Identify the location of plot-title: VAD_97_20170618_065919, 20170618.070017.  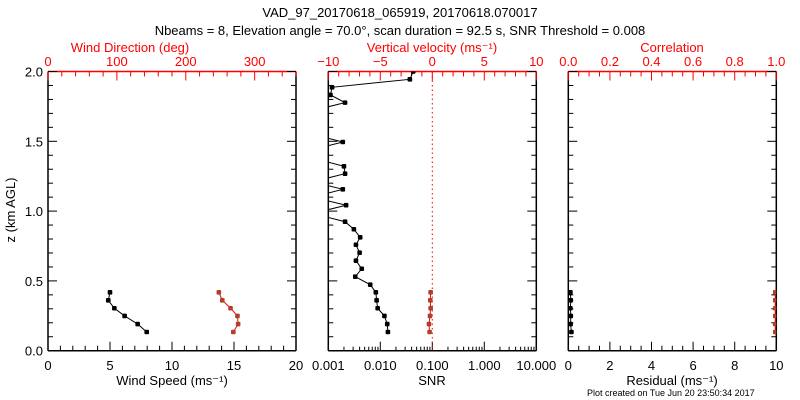
(399, 12).